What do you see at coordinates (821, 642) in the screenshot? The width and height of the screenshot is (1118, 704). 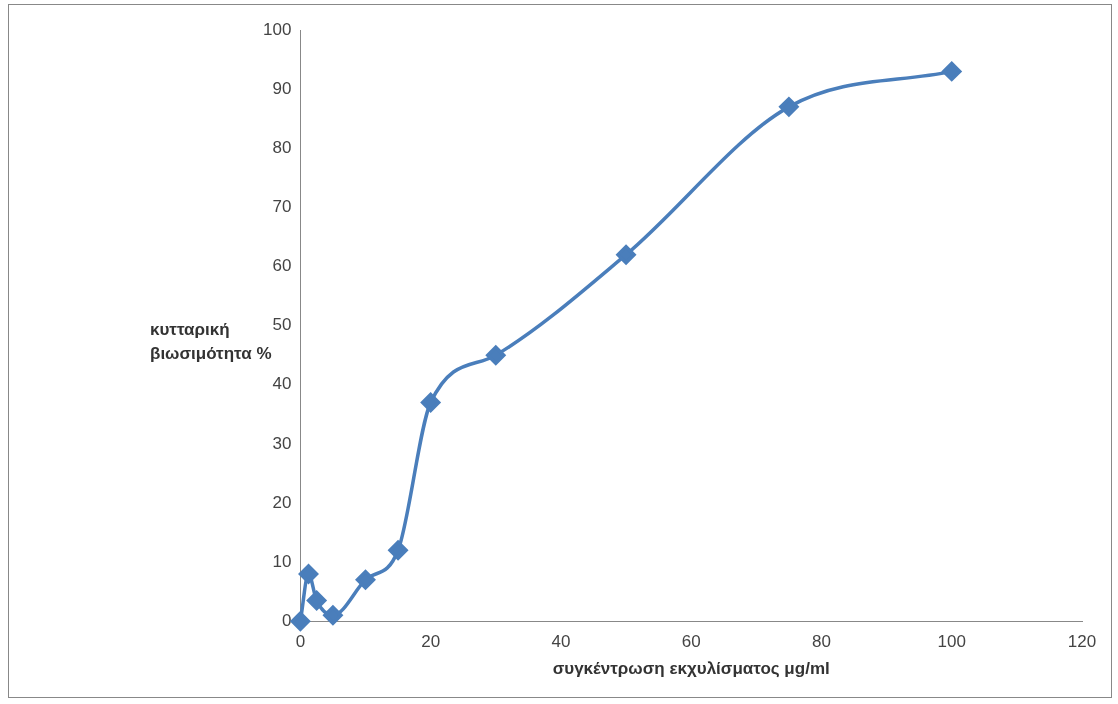 I see `x-tick-label: 80` at bounding box center [821, 642].